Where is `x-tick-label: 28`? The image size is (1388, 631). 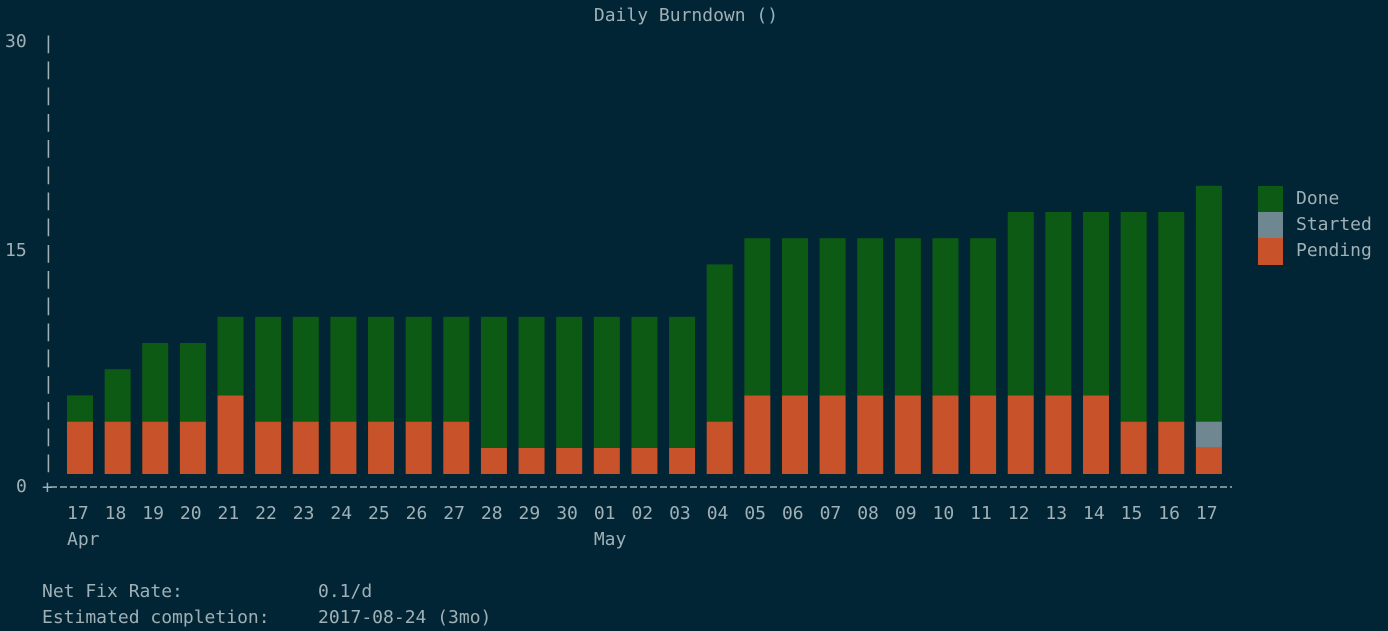
x-tick-label: 28 is located at coordinates (491, 513).